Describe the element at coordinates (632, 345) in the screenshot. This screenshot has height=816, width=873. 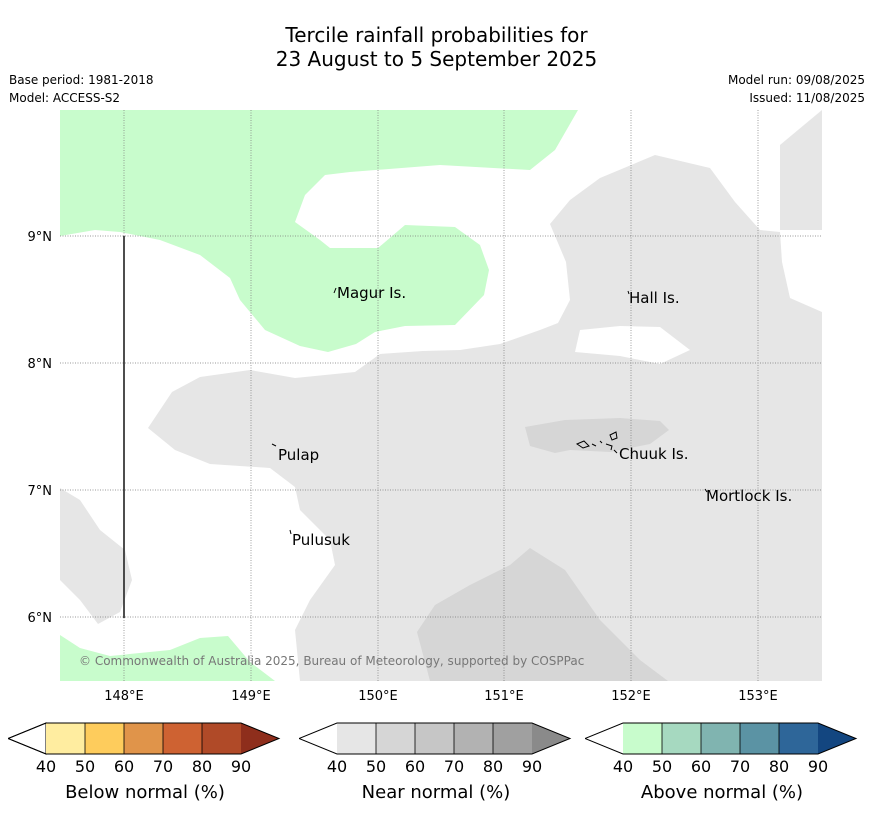
I see `no-signal-hall` at that location.